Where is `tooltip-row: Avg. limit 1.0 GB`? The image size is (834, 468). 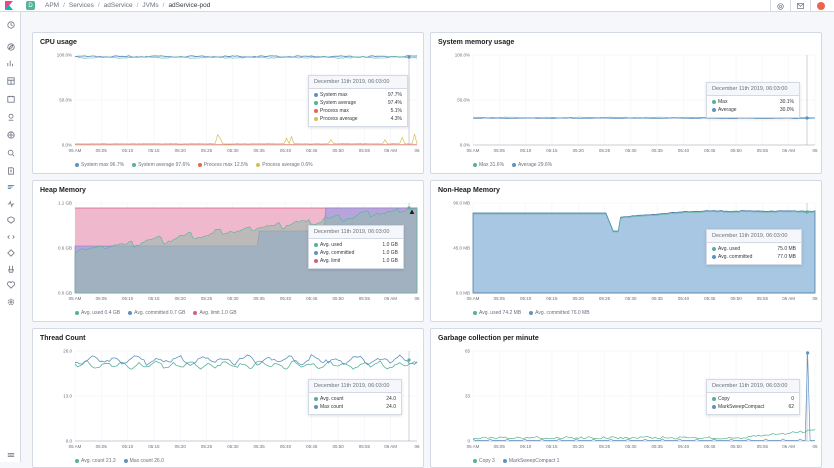
tooltip-row: Avg. limit 1.0 GB is located at coordinates (356, 261).